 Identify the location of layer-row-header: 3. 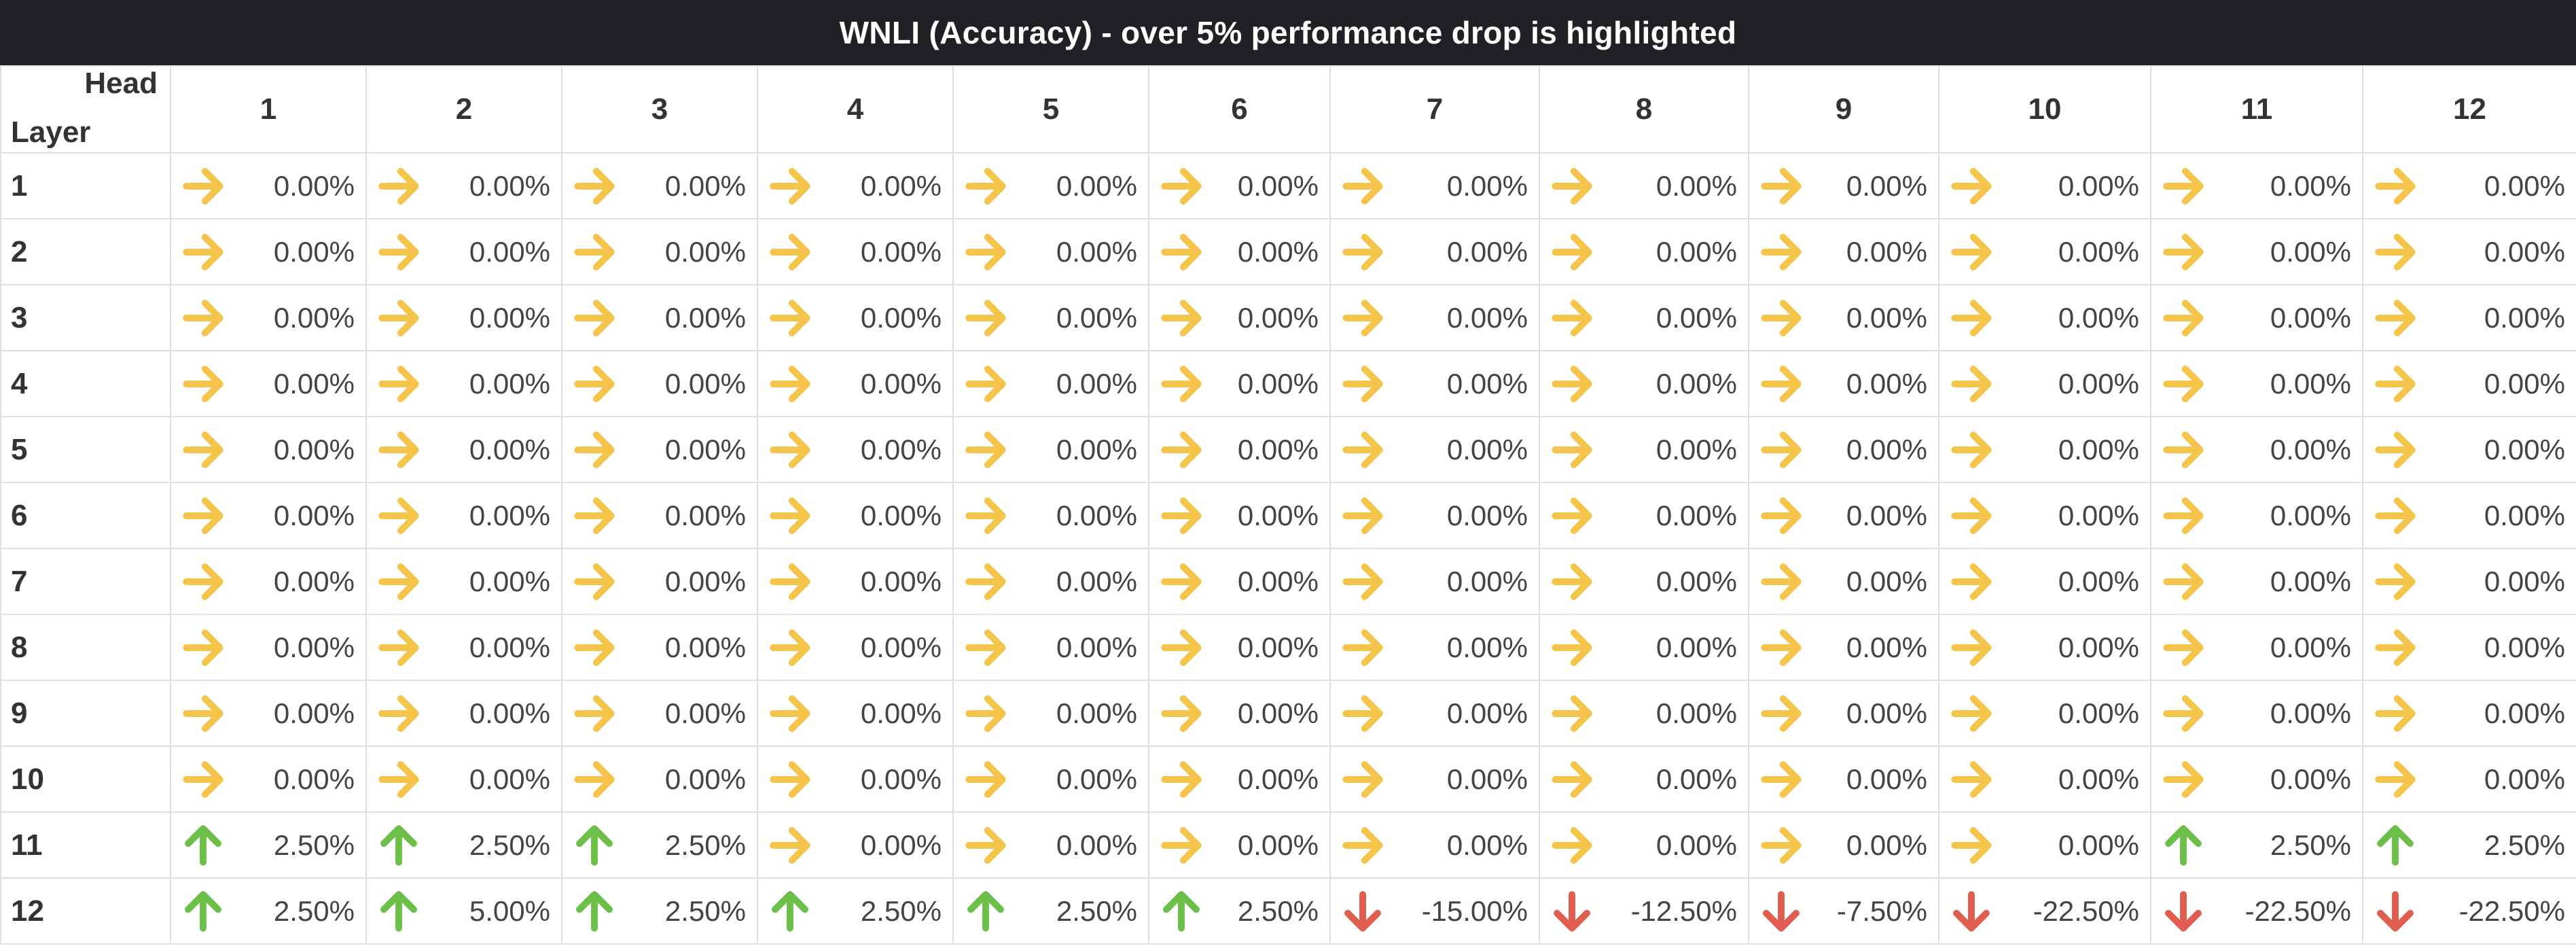
(85, 317).